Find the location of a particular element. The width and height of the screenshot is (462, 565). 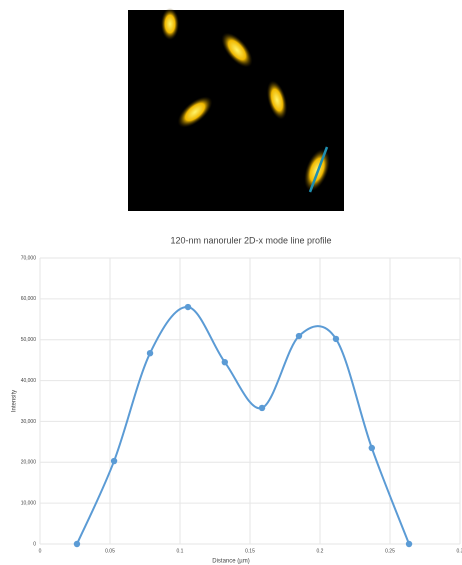

profile-line is located at coordinates (318, 169).